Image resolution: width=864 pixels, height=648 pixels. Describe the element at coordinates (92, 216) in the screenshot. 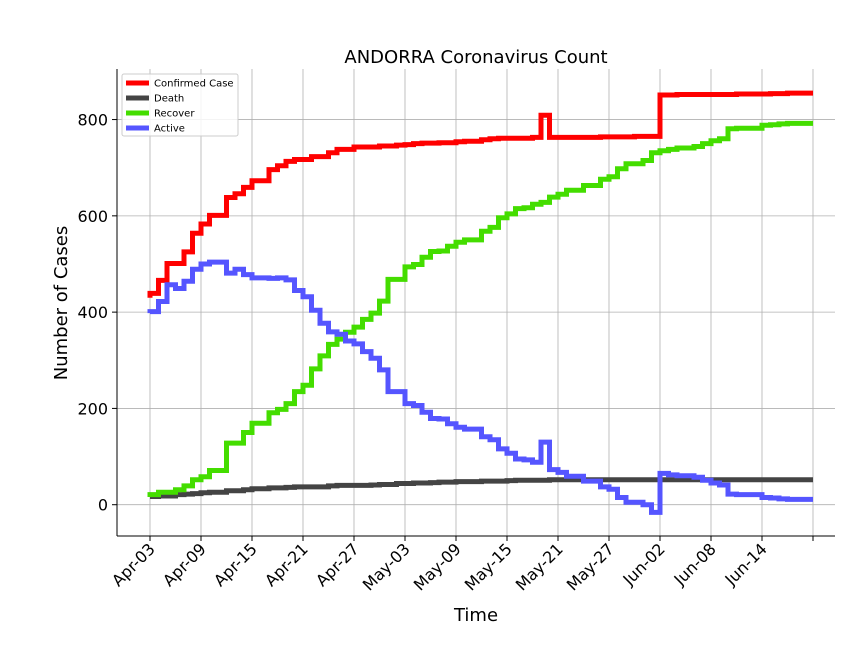

I see `y-tick-label: 600` at that location.